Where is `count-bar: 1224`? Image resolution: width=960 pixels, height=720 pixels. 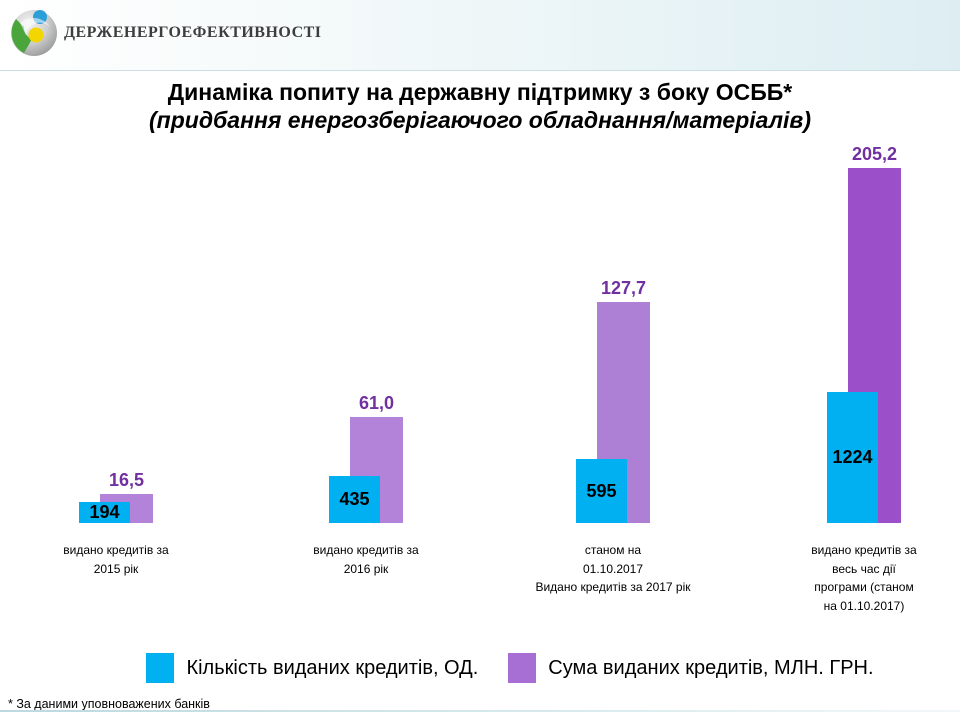 count-bar: 1224 is located at coordinates (852, 457).